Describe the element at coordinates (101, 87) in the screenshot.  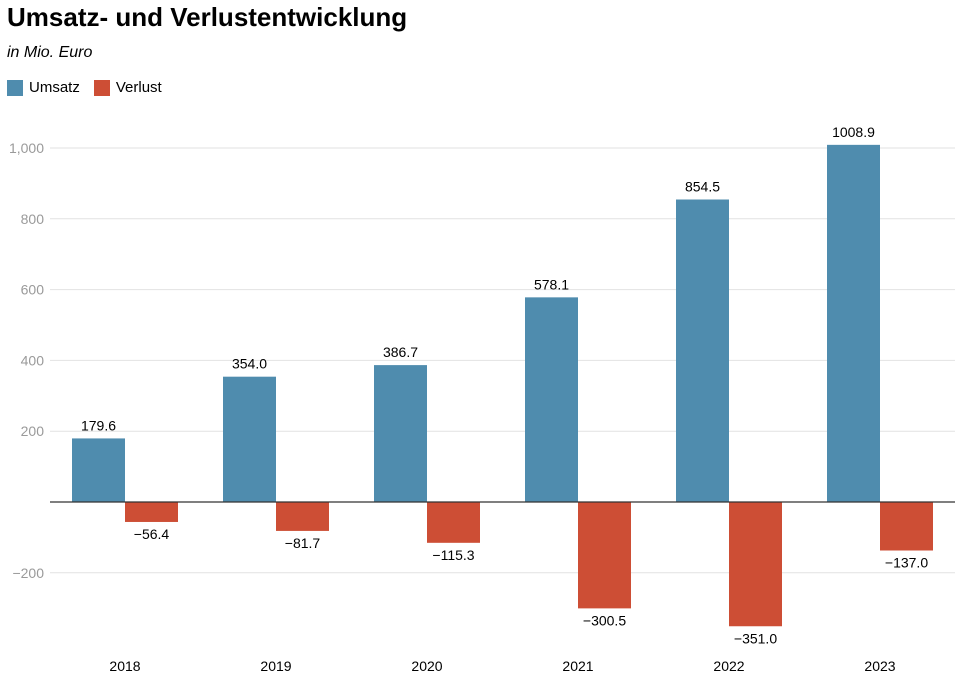
I see `legend-swatch-verlust` at that location.